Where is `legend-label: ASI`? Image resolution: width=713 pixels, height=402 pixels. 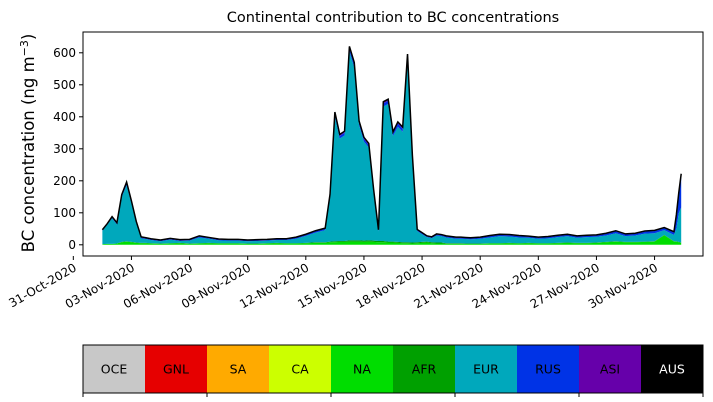 legend-label: ASI is located at coordinates (610, 369).